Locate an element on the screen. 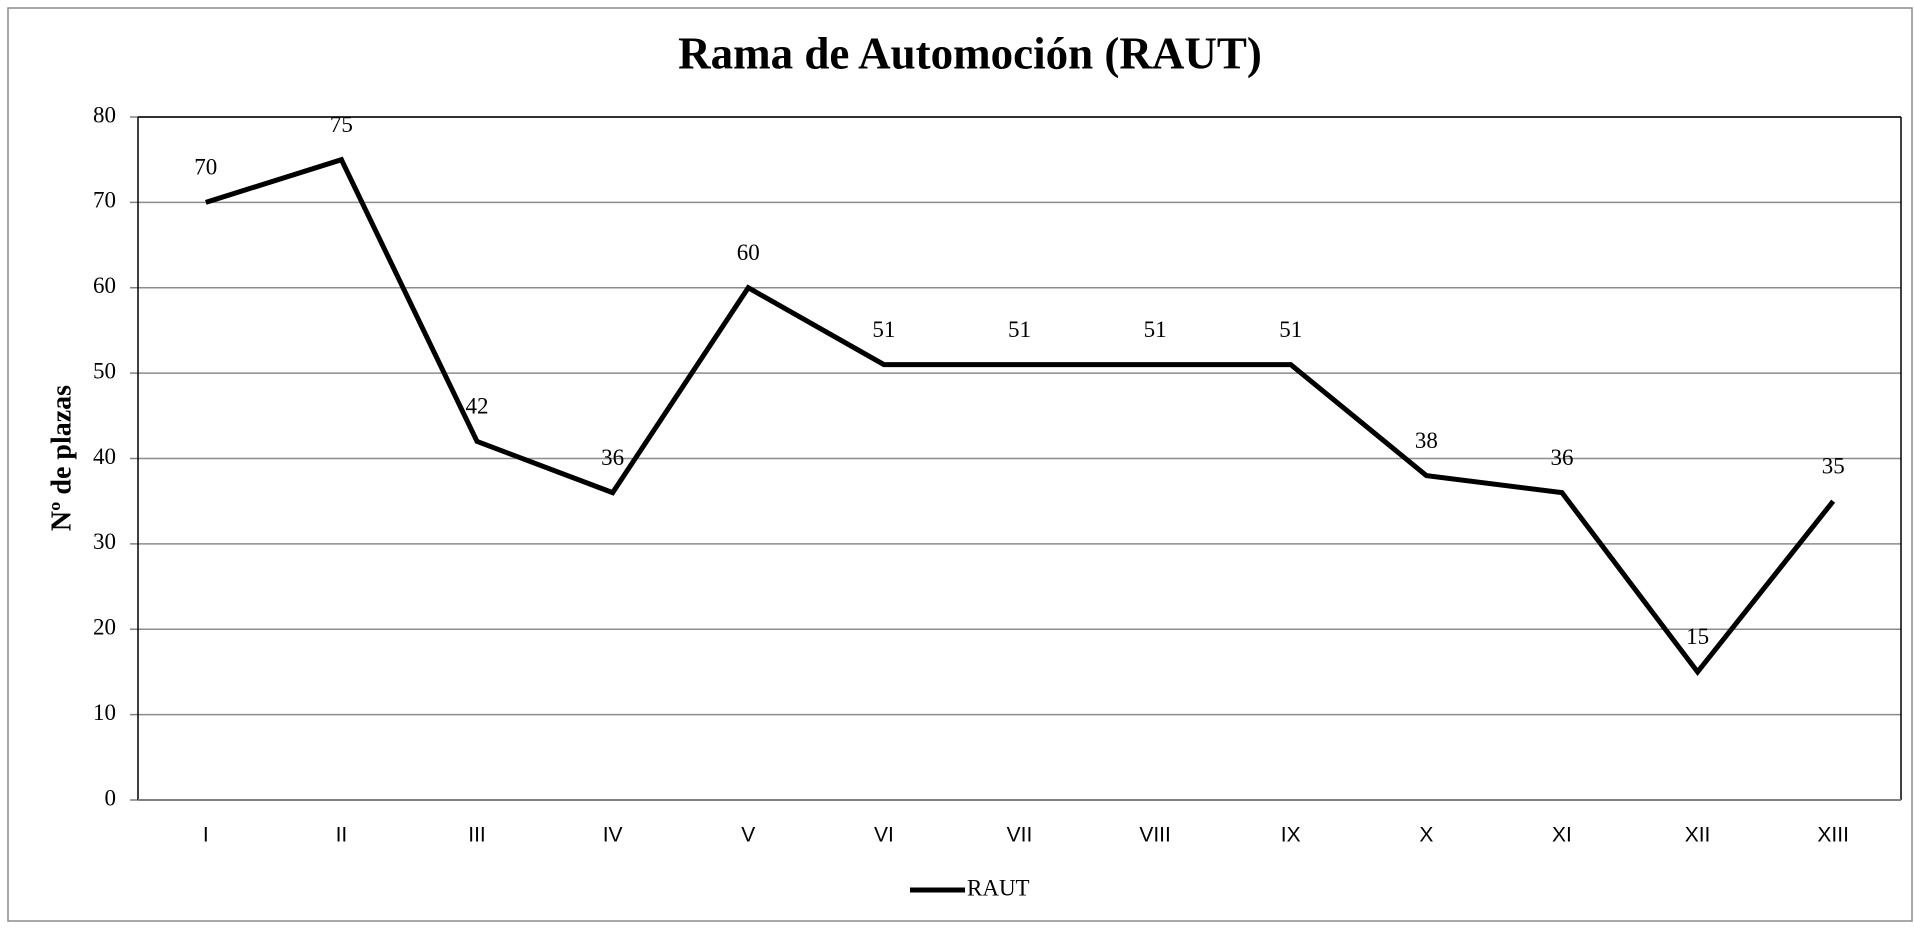 This screenshot has height=928, width=1914. data-label: 60 is located at coordinates (748, 252).